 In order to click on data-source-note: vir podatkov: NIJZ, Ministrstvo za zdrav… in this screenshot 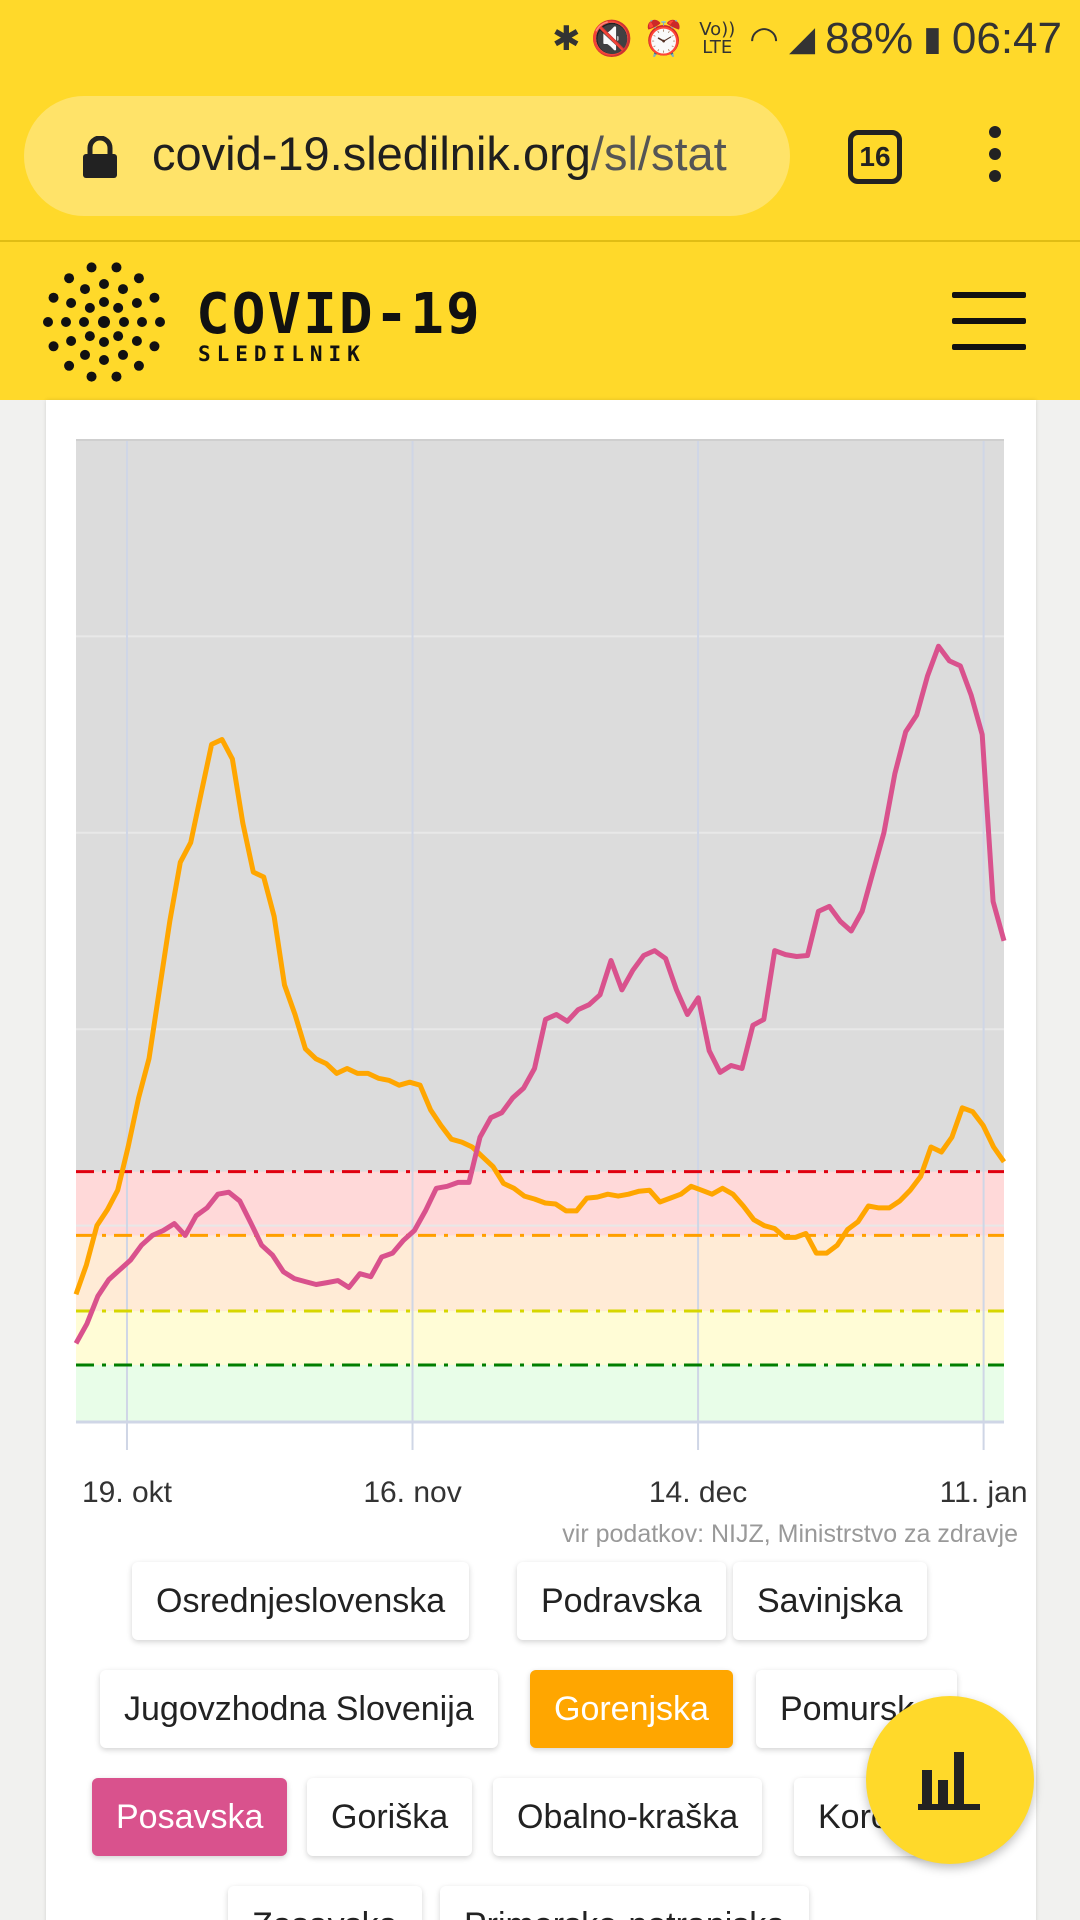, I will do `click(790, 1534)`.